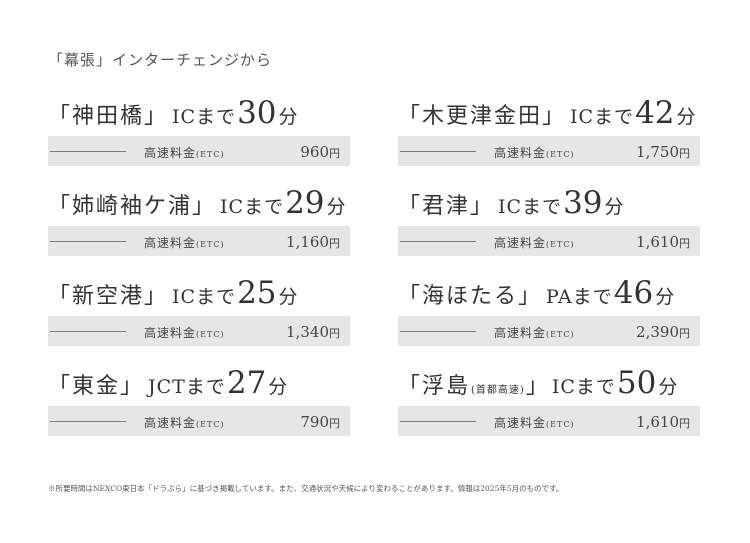 Image resolution: width=750 pixels, height=543 pixels. What do you see at coordinates (313, 242) in the screenshot?
I see `toll-fee-value: 1,160円` at bounding box center [313, 242].